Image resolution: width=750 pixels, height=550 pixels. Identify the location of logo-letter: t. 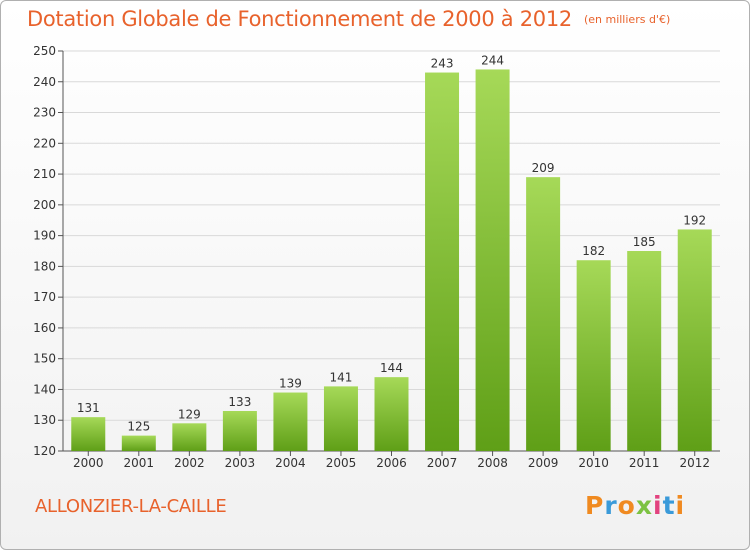
(669, 505).